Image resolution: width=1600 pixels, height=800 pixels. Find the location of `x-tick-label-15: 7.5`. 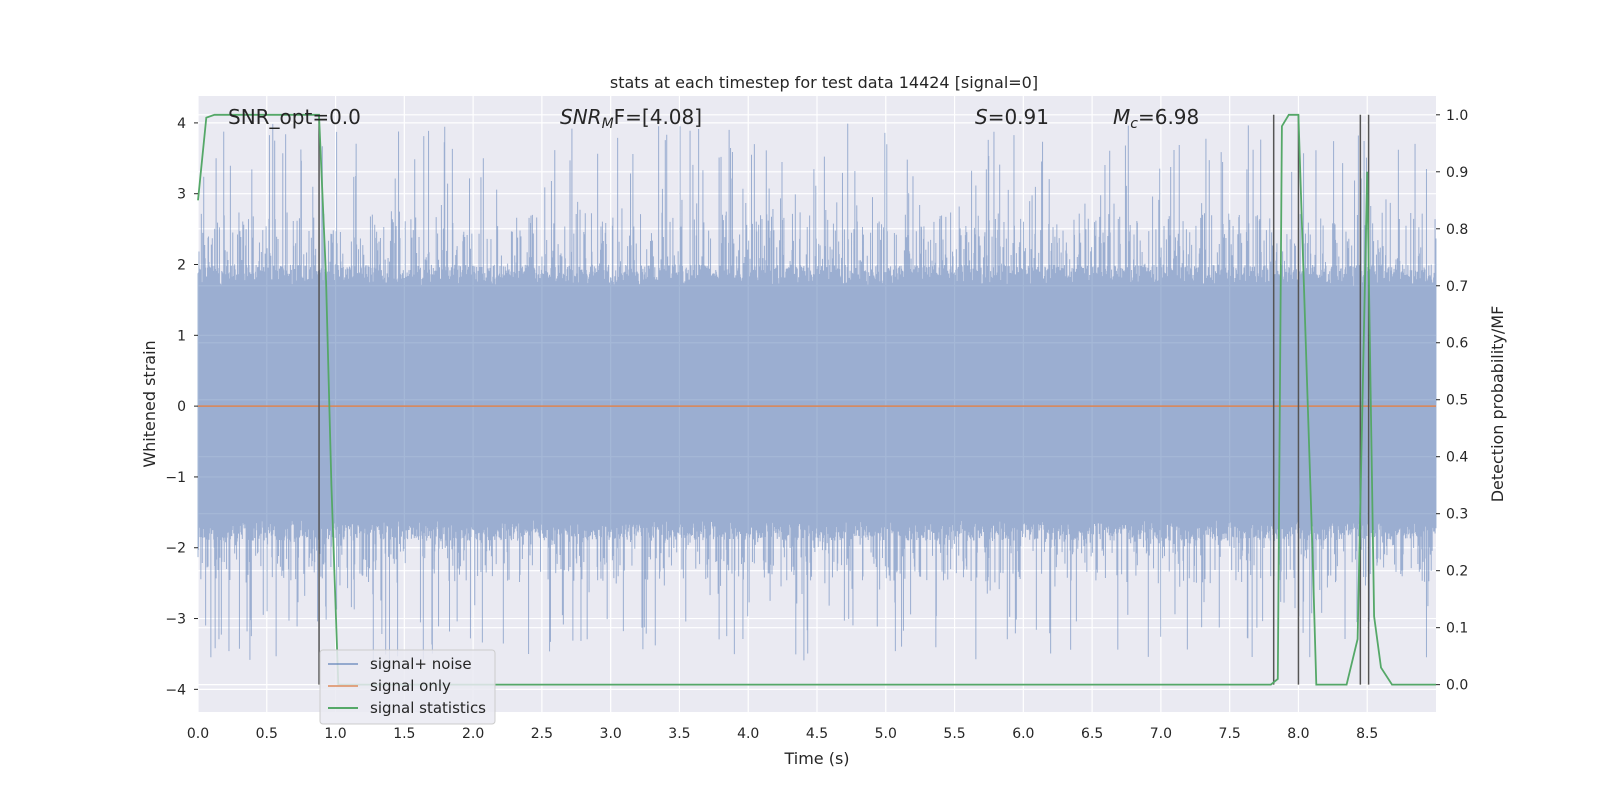

x-tick-label-15: 7.5 is located at coordinates (1230, 734).